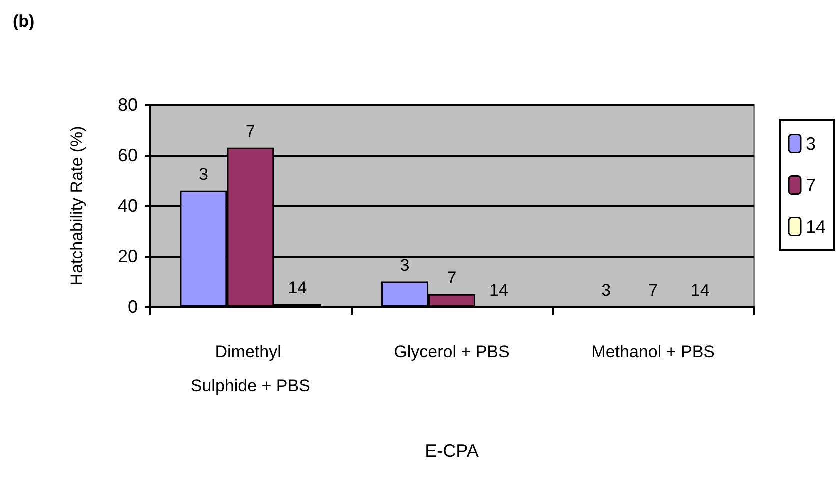  Describe the element at coordinates (452, 352) in the screenshot. I see `x-tick-label: Glycerol + PBS` at that location.